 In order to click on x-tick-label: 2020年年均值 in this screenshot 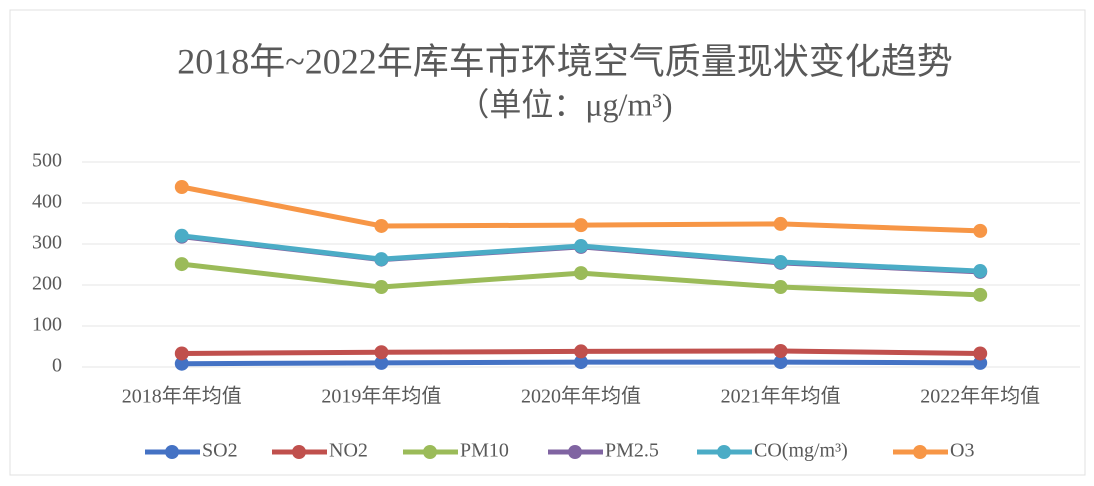, I will do `click(581, 396)`.